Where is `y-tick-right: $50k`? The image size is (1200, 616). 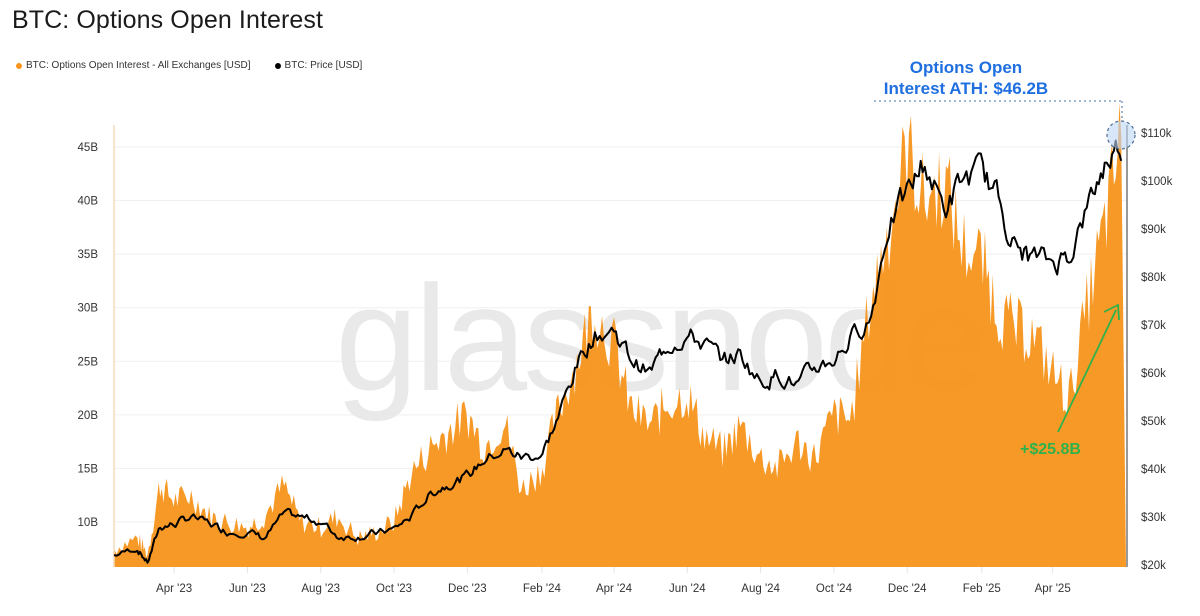 y-tick-right: $50k is located at coordinates (1153, 422).